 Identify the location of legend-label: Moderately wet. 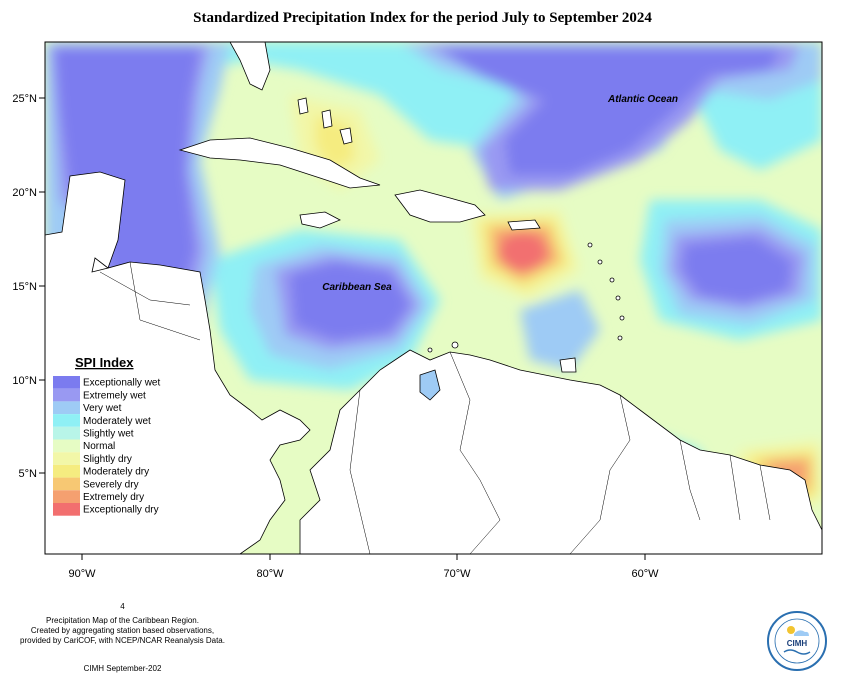
(117, 421).